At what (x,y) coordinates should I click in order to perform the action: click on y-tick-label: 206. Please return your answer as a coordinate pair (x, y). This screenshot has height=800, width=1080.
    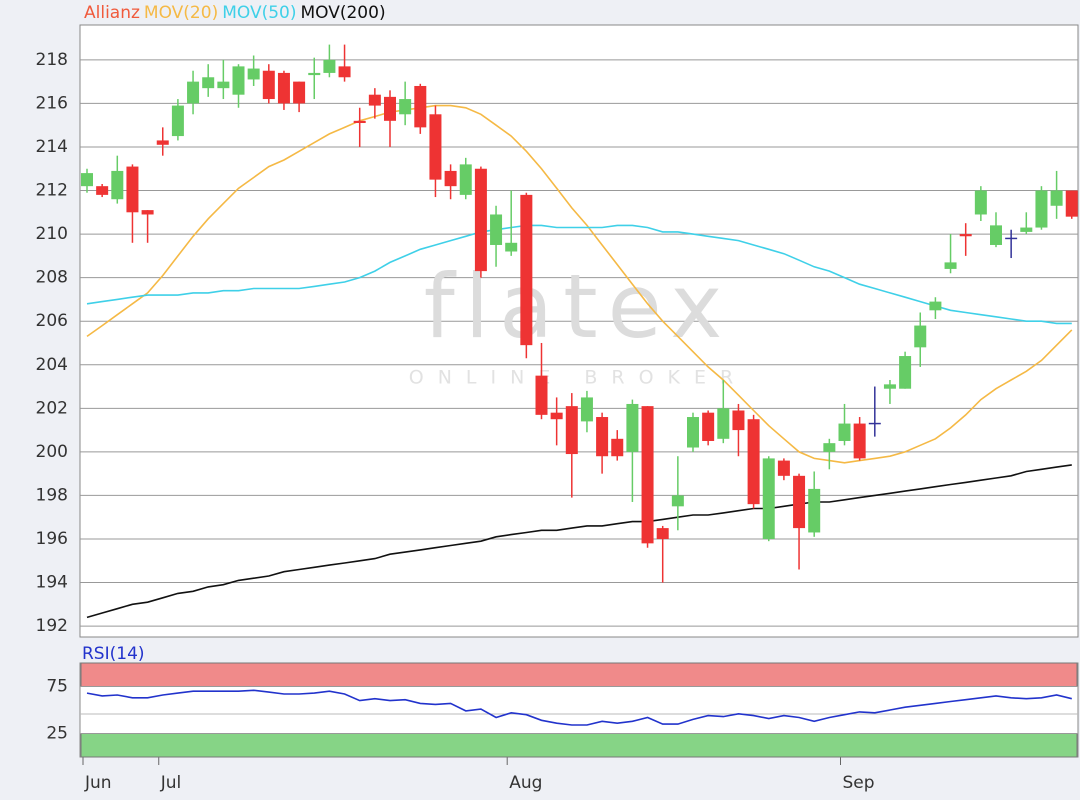
    Looking at the image, I should click on (52, 321).